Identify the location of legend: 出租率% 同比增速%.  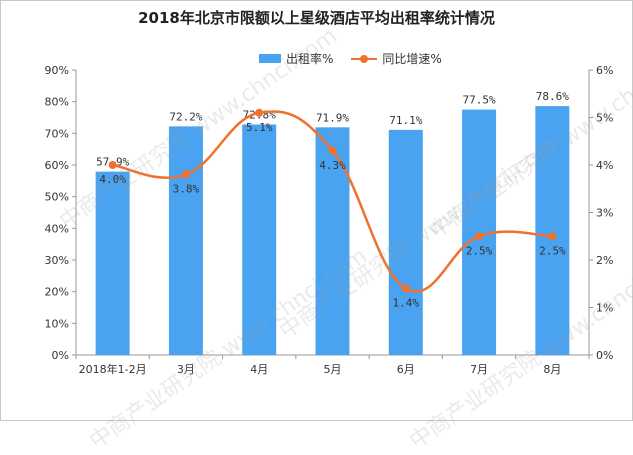
(359, 58).